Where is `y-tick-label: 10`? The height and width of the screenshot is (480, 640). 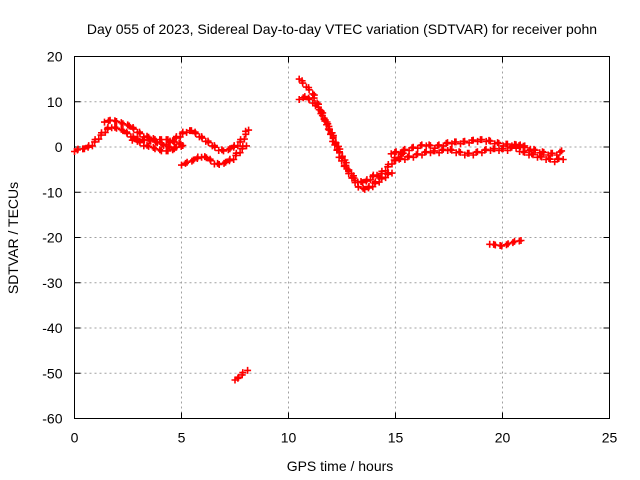
y-tick-label: 10 is located at coordinates (55, 102).